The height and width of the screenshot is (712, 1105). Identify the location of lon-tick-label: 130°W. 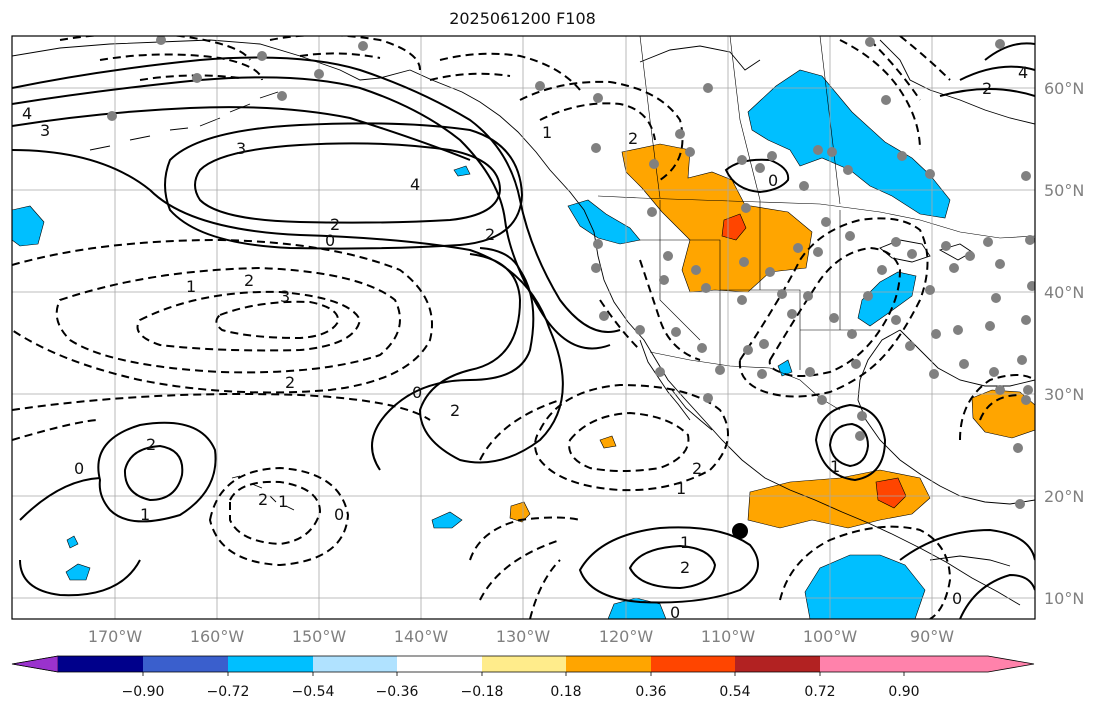
(523, 636).